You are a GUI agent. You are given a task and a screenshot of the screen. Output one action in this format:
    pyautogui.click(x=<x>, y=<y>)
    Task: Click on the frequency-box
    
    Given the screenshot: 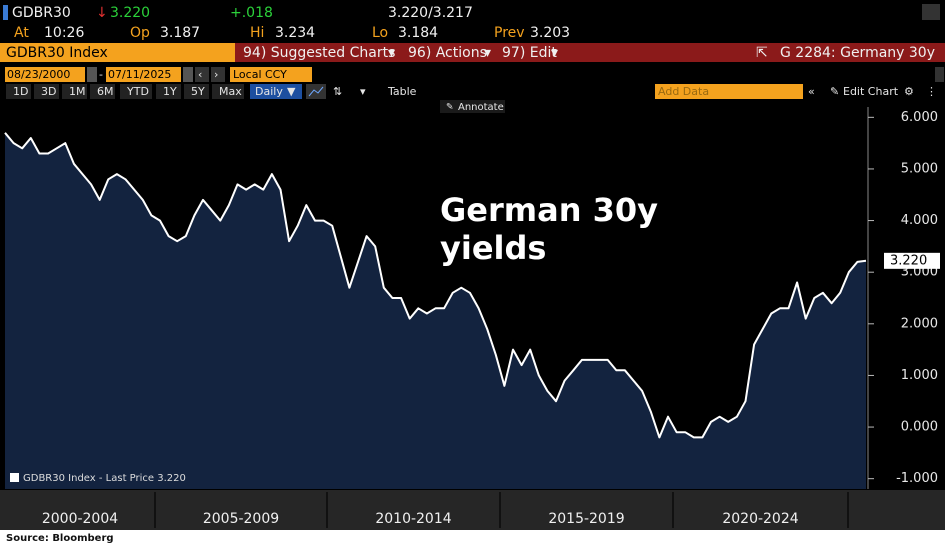 What is the action you would take?
    pyautogui.click(x=276, y=91)
    